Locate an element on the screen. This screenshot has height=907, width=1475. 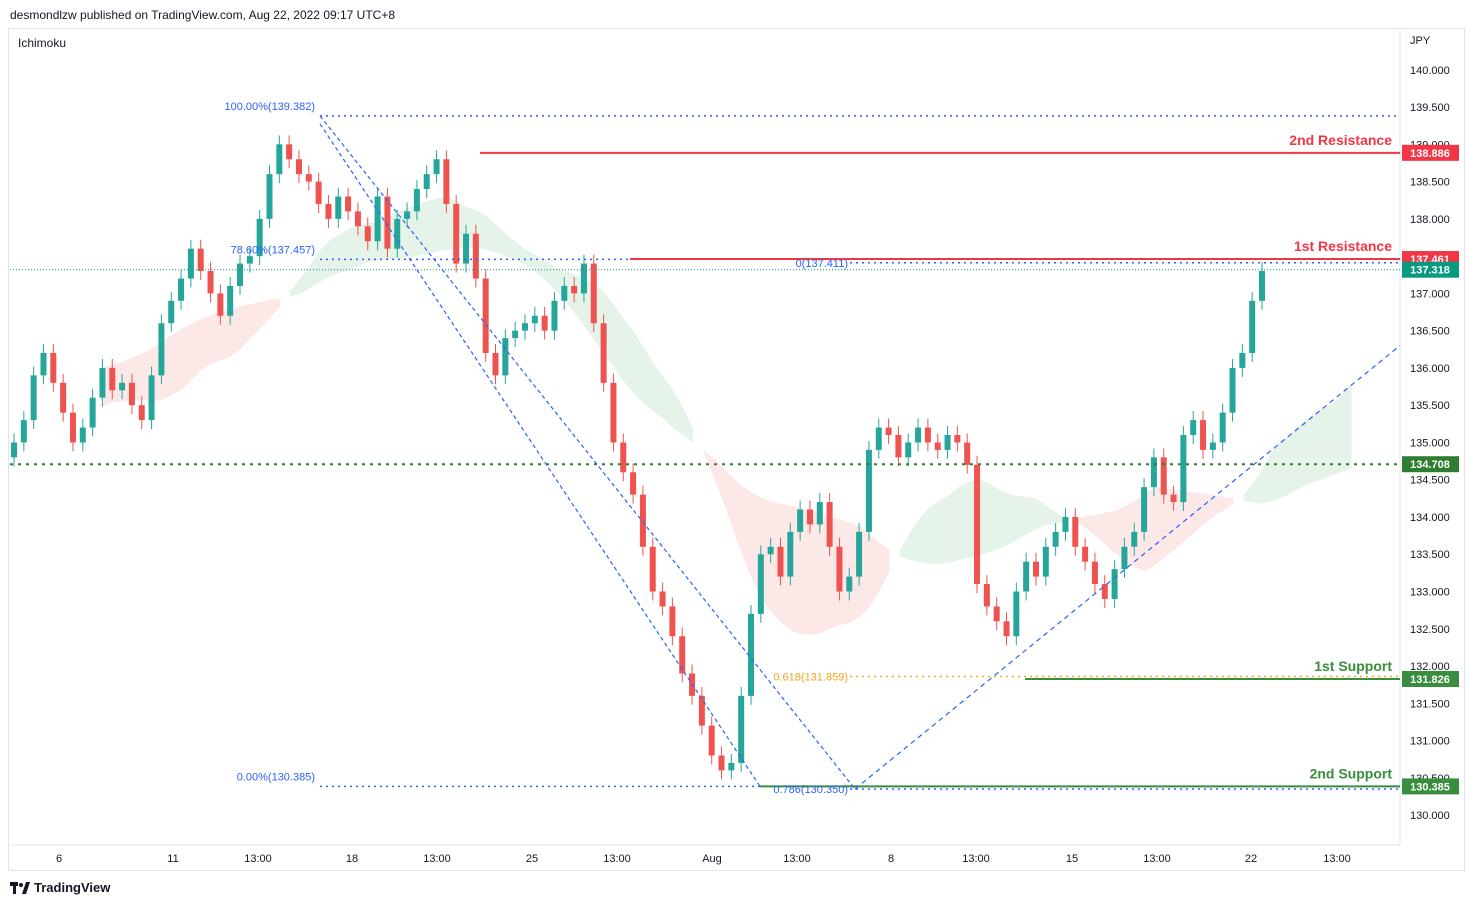
x-tick-label: 6 is located at coordinates (59, 859).